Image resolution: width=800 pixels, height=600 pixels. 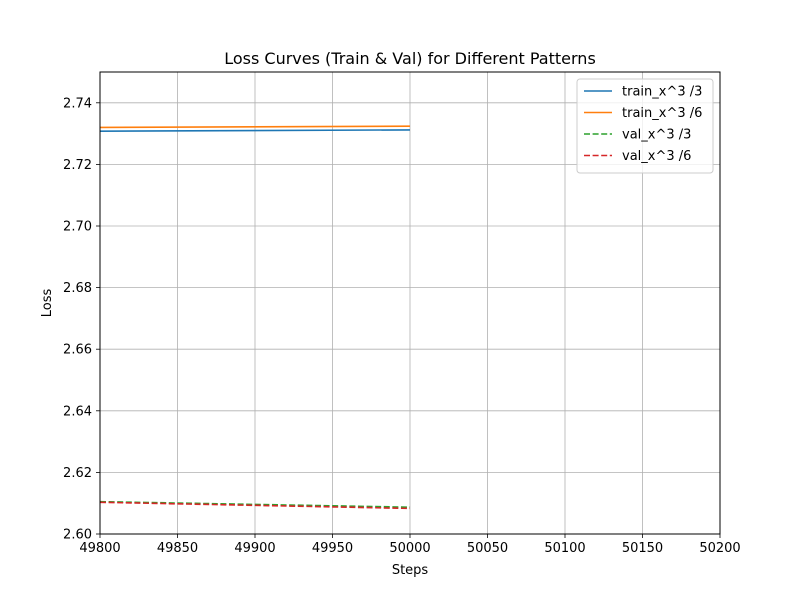 I want to click on legend-label: train_x^3 /6, so click(x=662, y=113).